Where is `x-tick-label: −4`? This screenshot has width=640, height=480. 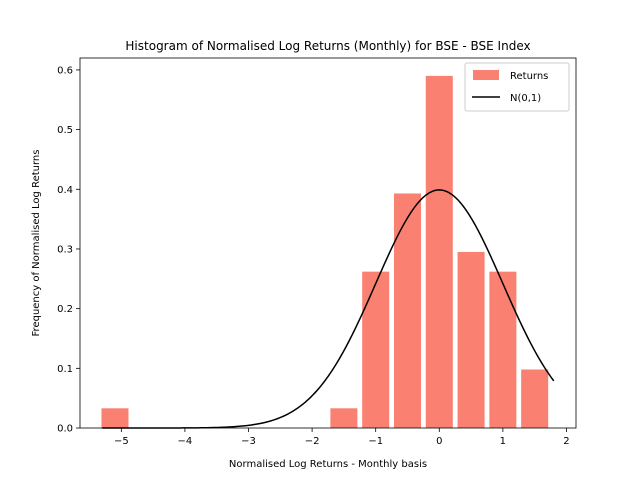 x-tick-label: −4 is located at coordinates (185, 441).